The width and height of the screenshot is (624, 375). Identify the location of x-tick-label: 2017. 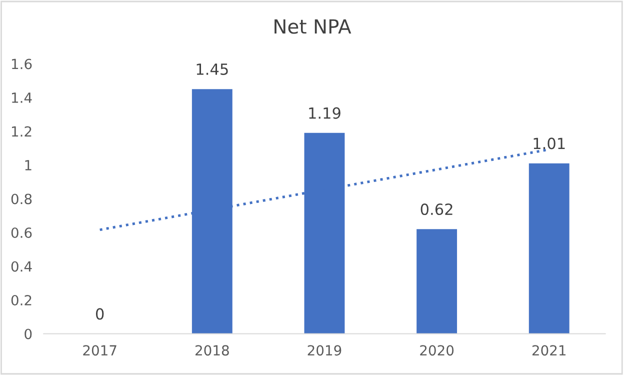
(99, 350).